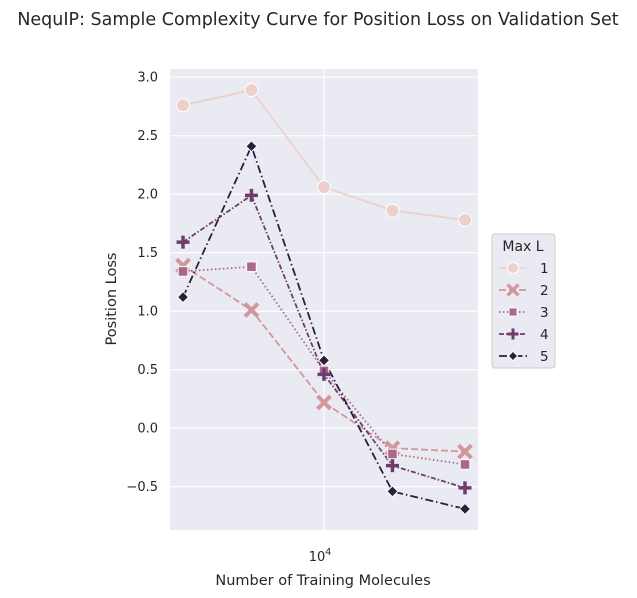 The height and width of the screenshot is (598, 637). What do you see at coordinates (147, 136) in the screenshot?
I see `y-tick-label: 2.5` at bounding box center [147, 136].